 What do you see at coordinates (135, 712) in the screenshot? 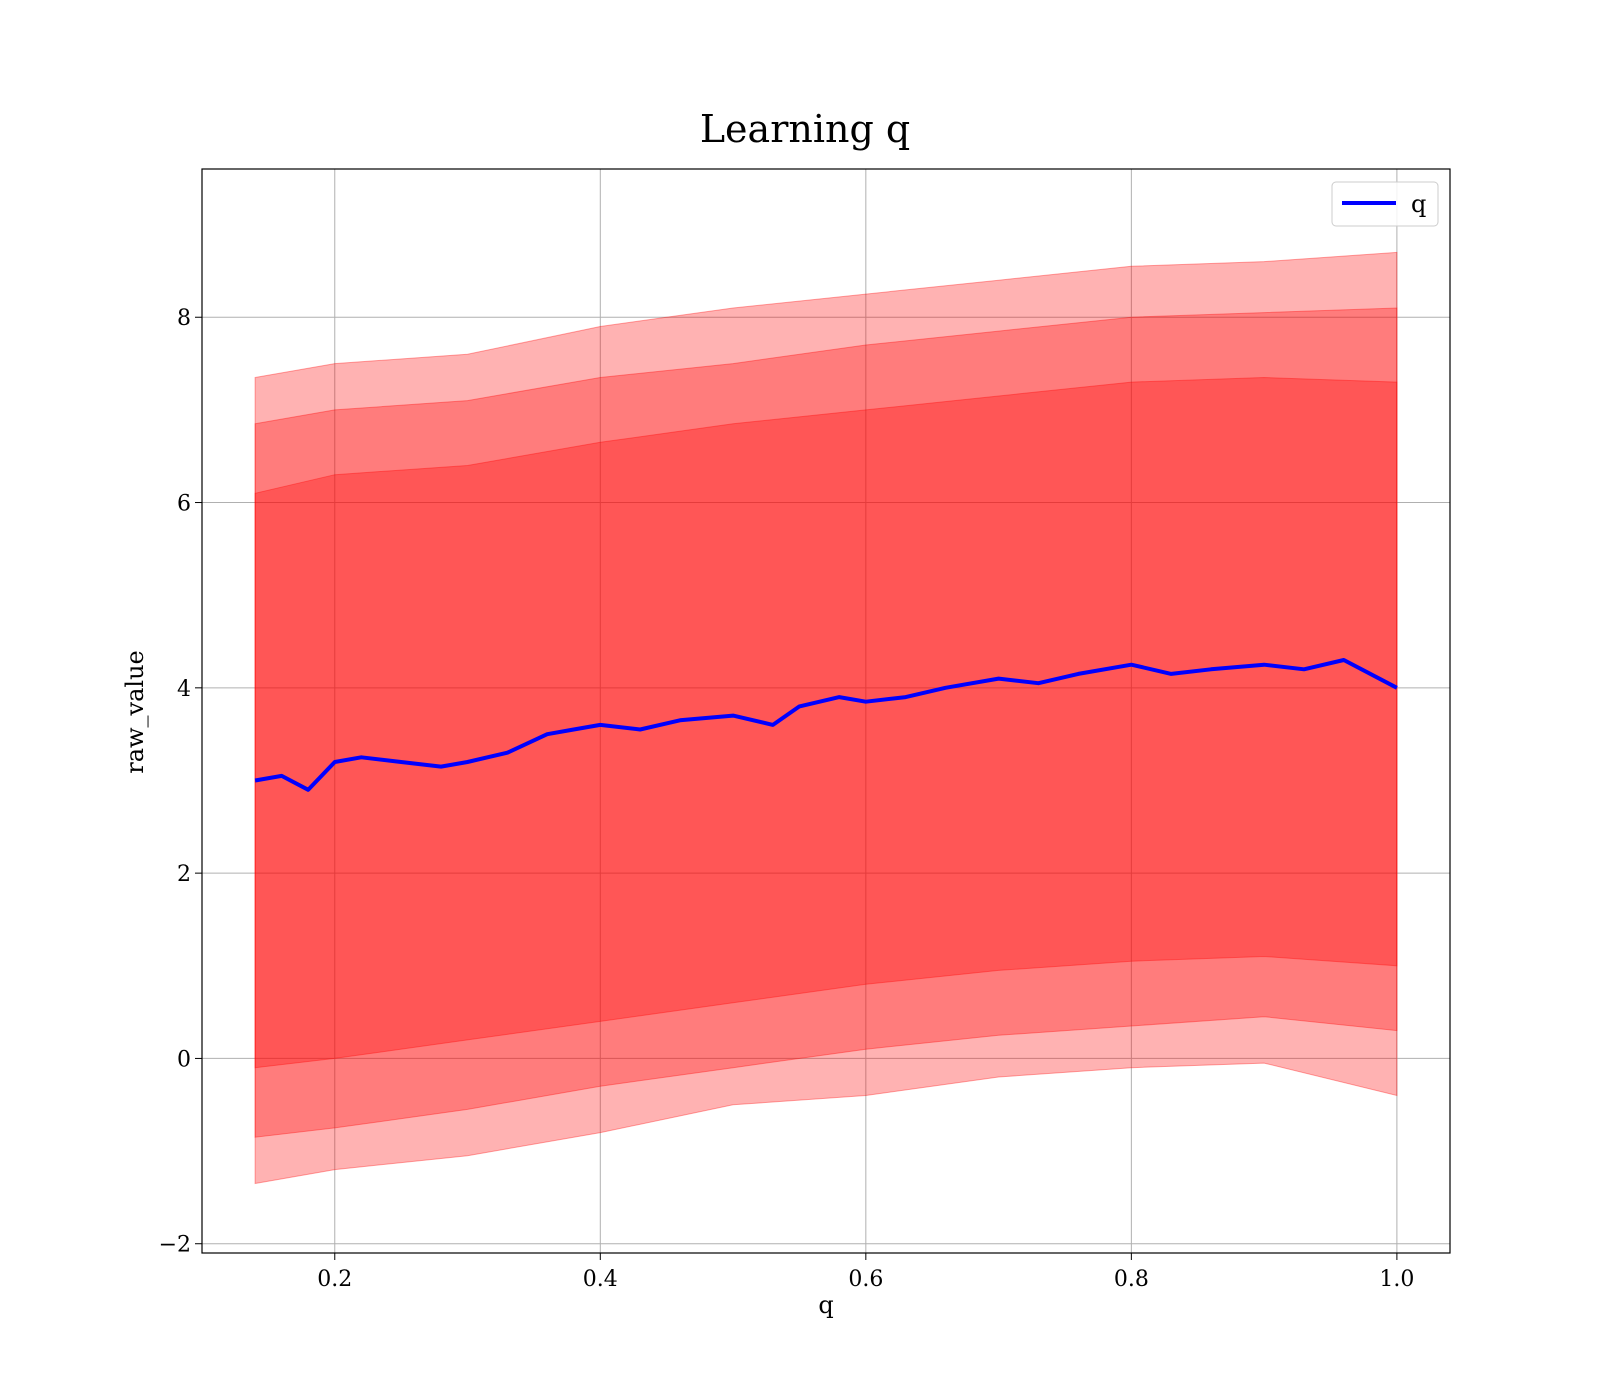
I see `y-axis-label: raw_value` at bounding box center [135, 712].